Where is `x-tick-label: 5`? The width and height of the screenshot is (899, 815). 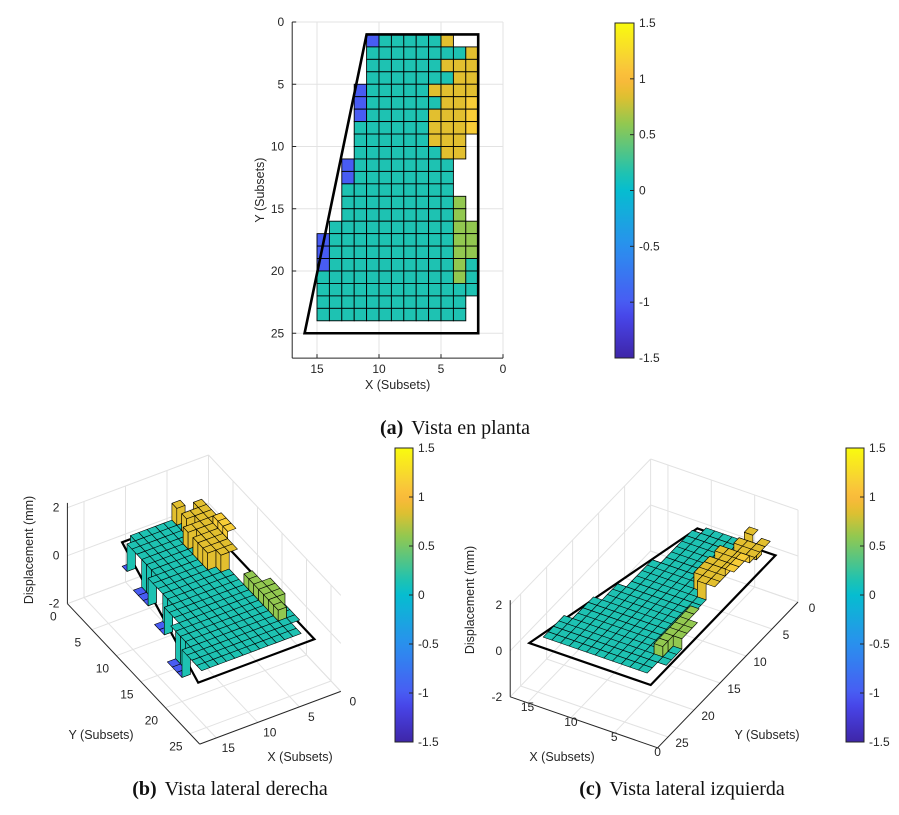 x-tick-label: 5 is located at coordinates (311, 717).